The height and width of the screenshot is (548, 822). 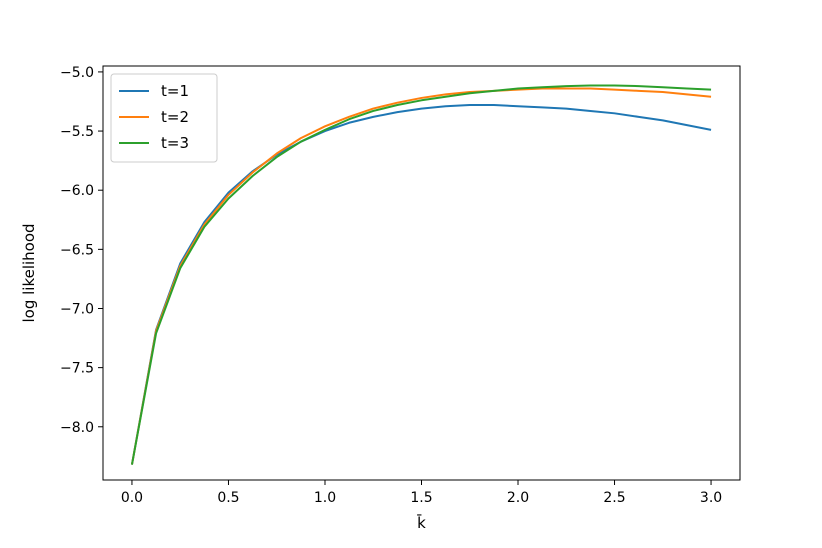 What do you see at coordinates (29, 272) in the screenshot?
I see `y-axis-label: log likelihood` at bounding box center [29, 272].